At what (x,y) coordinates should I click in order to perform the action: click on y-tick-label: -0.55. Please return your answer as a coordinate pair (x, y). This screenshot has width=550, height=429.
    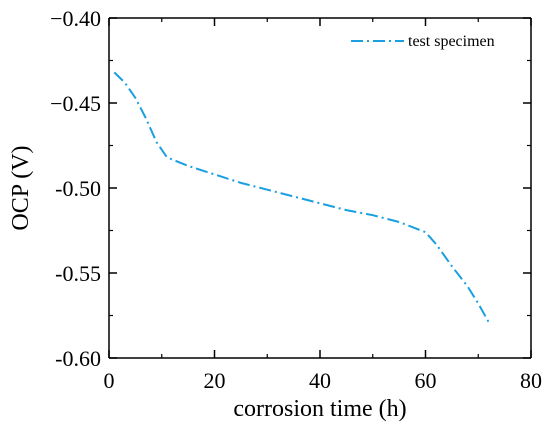
    Looking at the image, I should click on (78, 273).